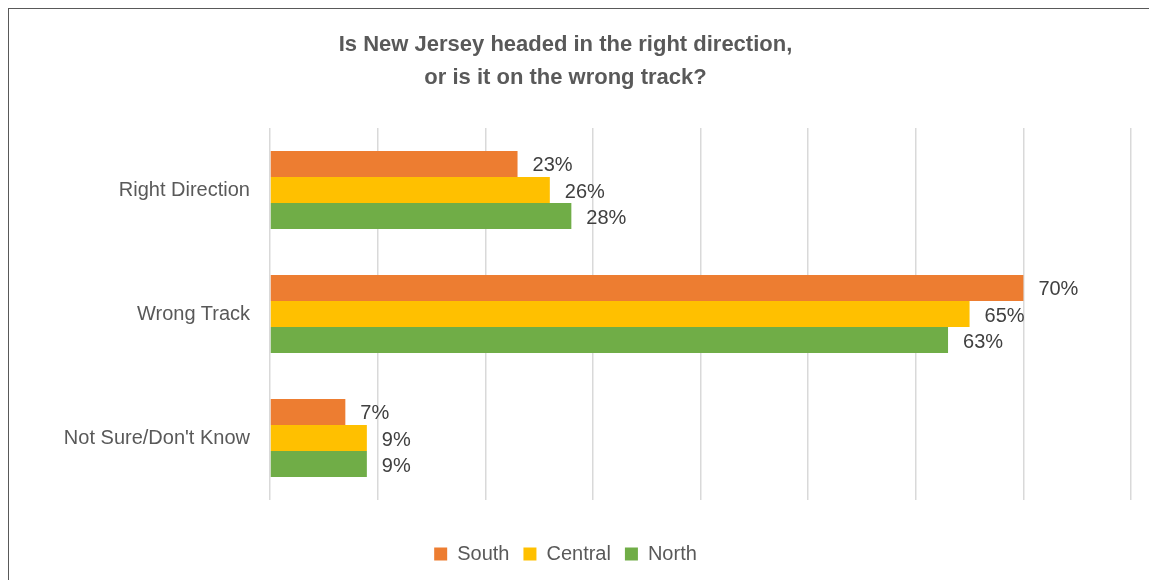  What do you see at coordinates (184, 188) in the screenshot?
I see `y-tick-label: Right Direction` at bounding box center [184, 188].